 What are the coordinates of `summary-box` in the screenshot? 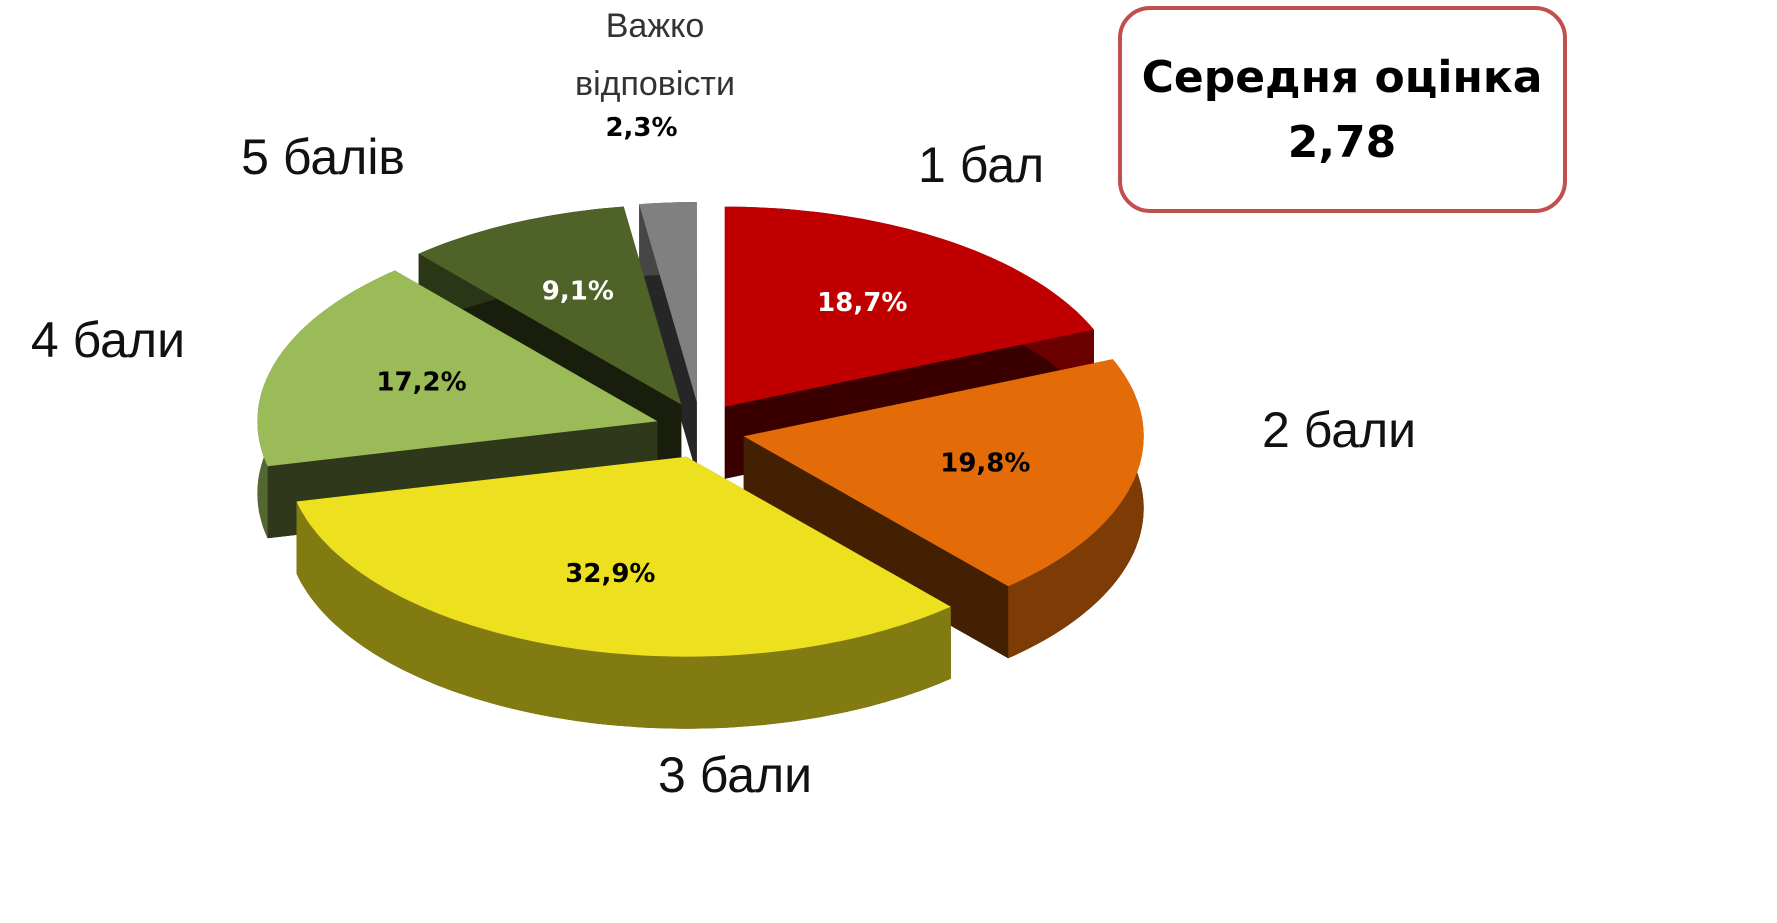 It's located at (1342, 109).